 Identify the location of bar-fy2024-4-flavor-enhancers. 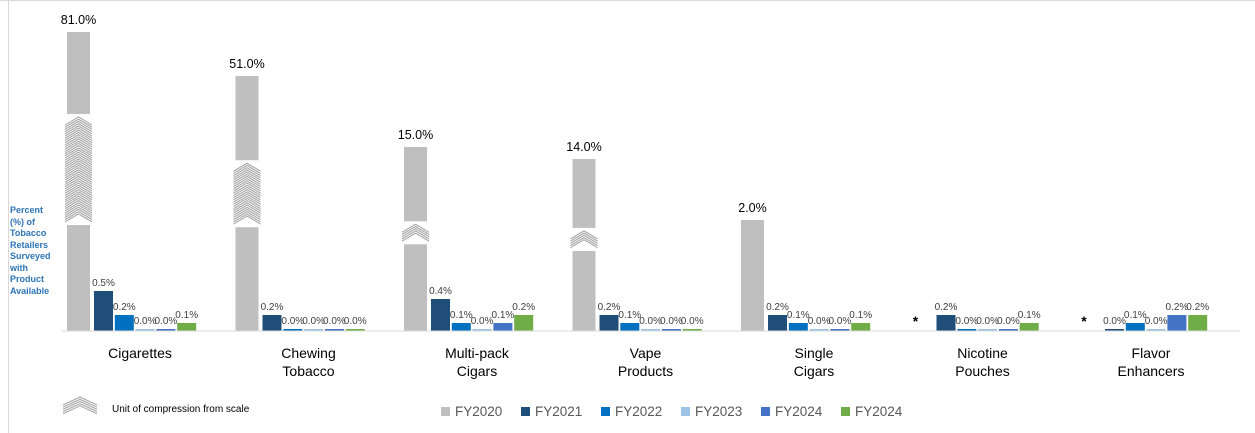
(1177, 323).